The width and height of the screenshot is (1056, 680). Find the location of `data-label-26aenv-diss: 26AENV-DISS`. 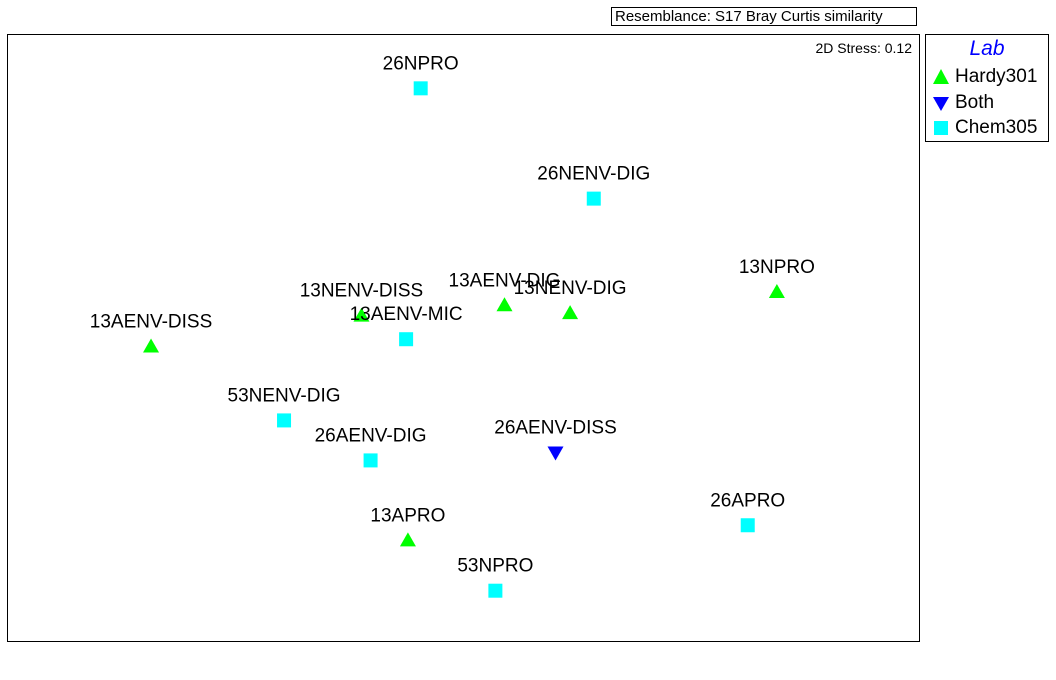

data-label-26aenv-diss: 26AENV-DISS is located at coordinates (555, 428).